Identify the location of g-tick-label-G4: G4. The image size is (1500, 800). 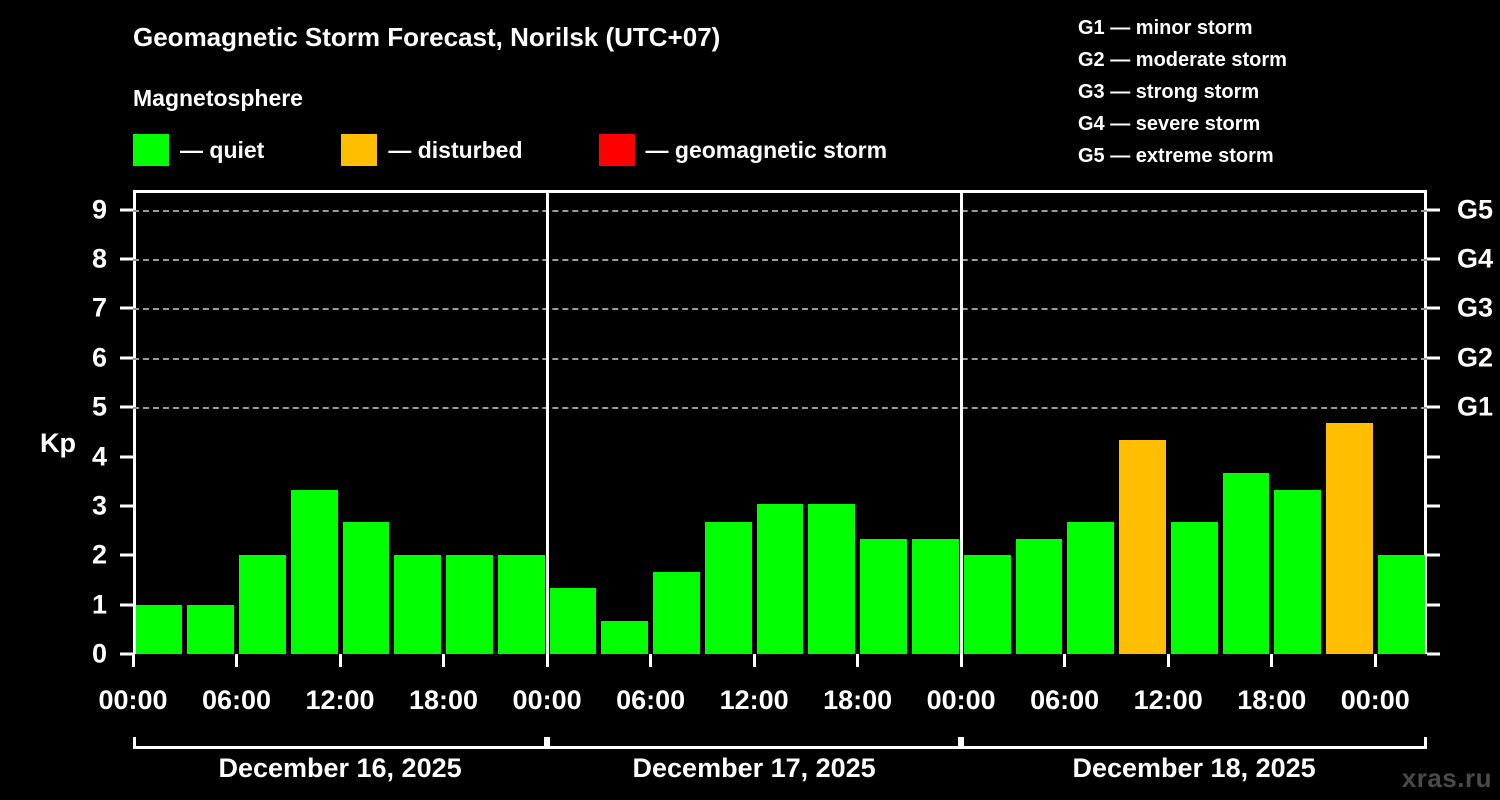
(1475, 258).